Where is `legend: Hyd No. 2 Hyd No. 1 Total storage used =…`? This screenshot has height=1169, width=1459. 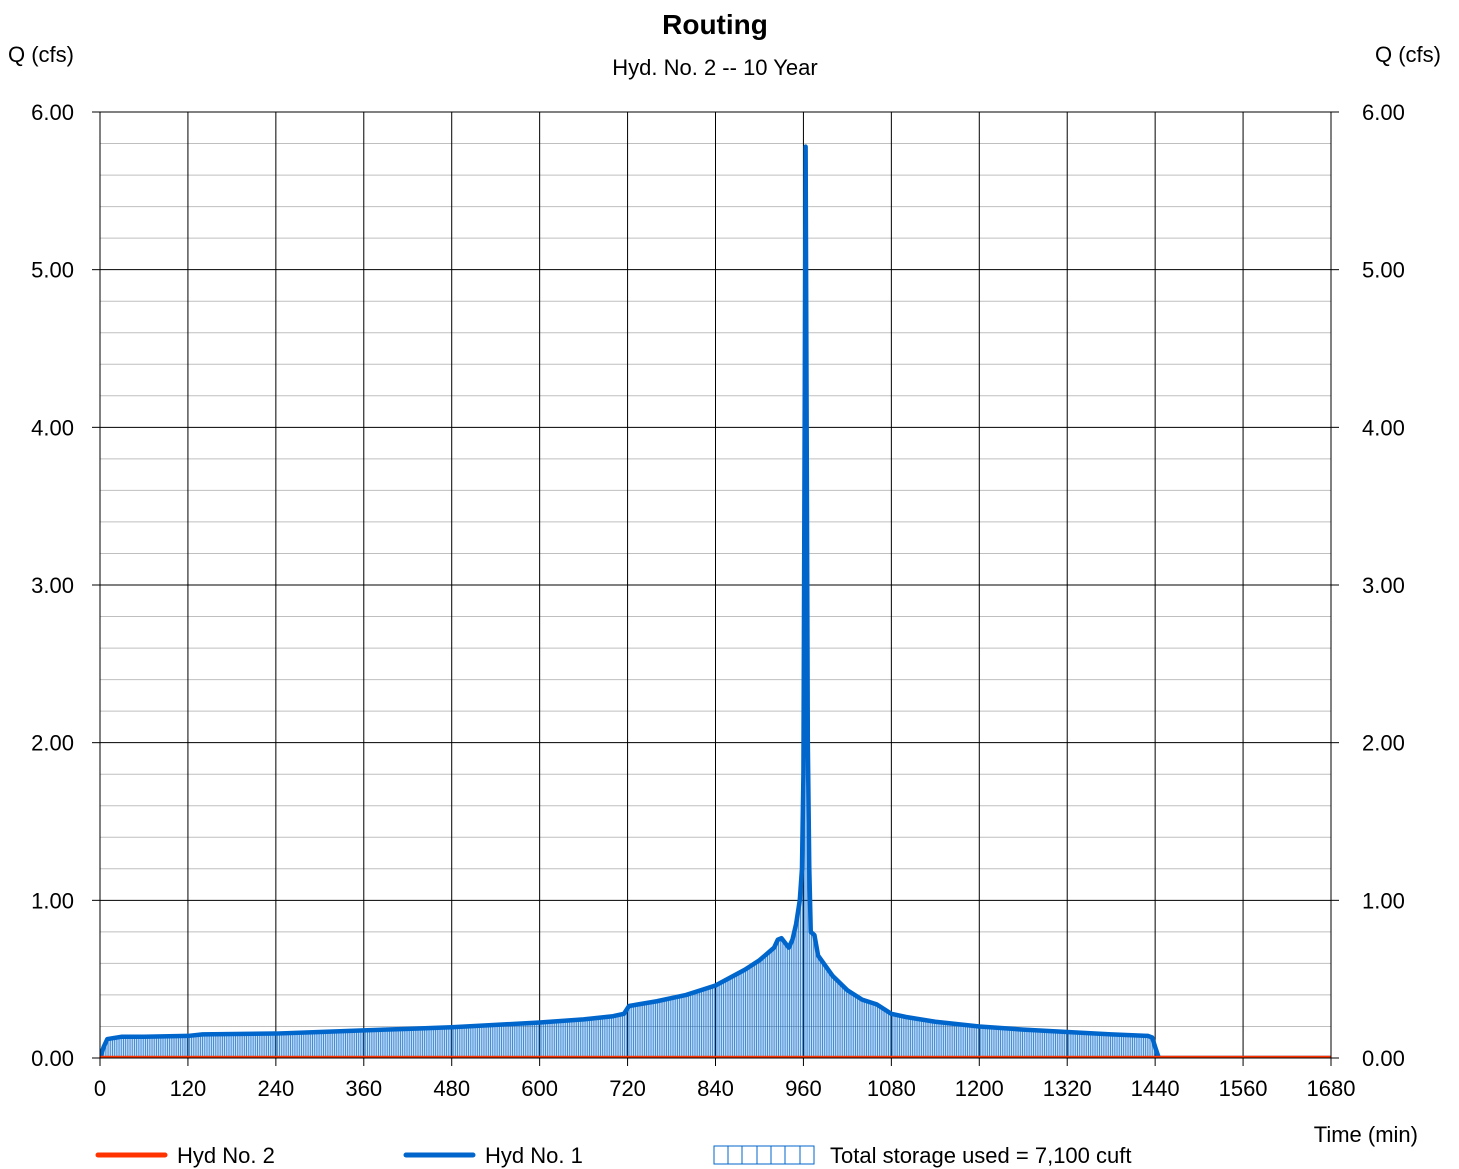
legend: Hyd No. 2 Hyd No. 1 Total storage used =… is located at coordinates (613, 1155).